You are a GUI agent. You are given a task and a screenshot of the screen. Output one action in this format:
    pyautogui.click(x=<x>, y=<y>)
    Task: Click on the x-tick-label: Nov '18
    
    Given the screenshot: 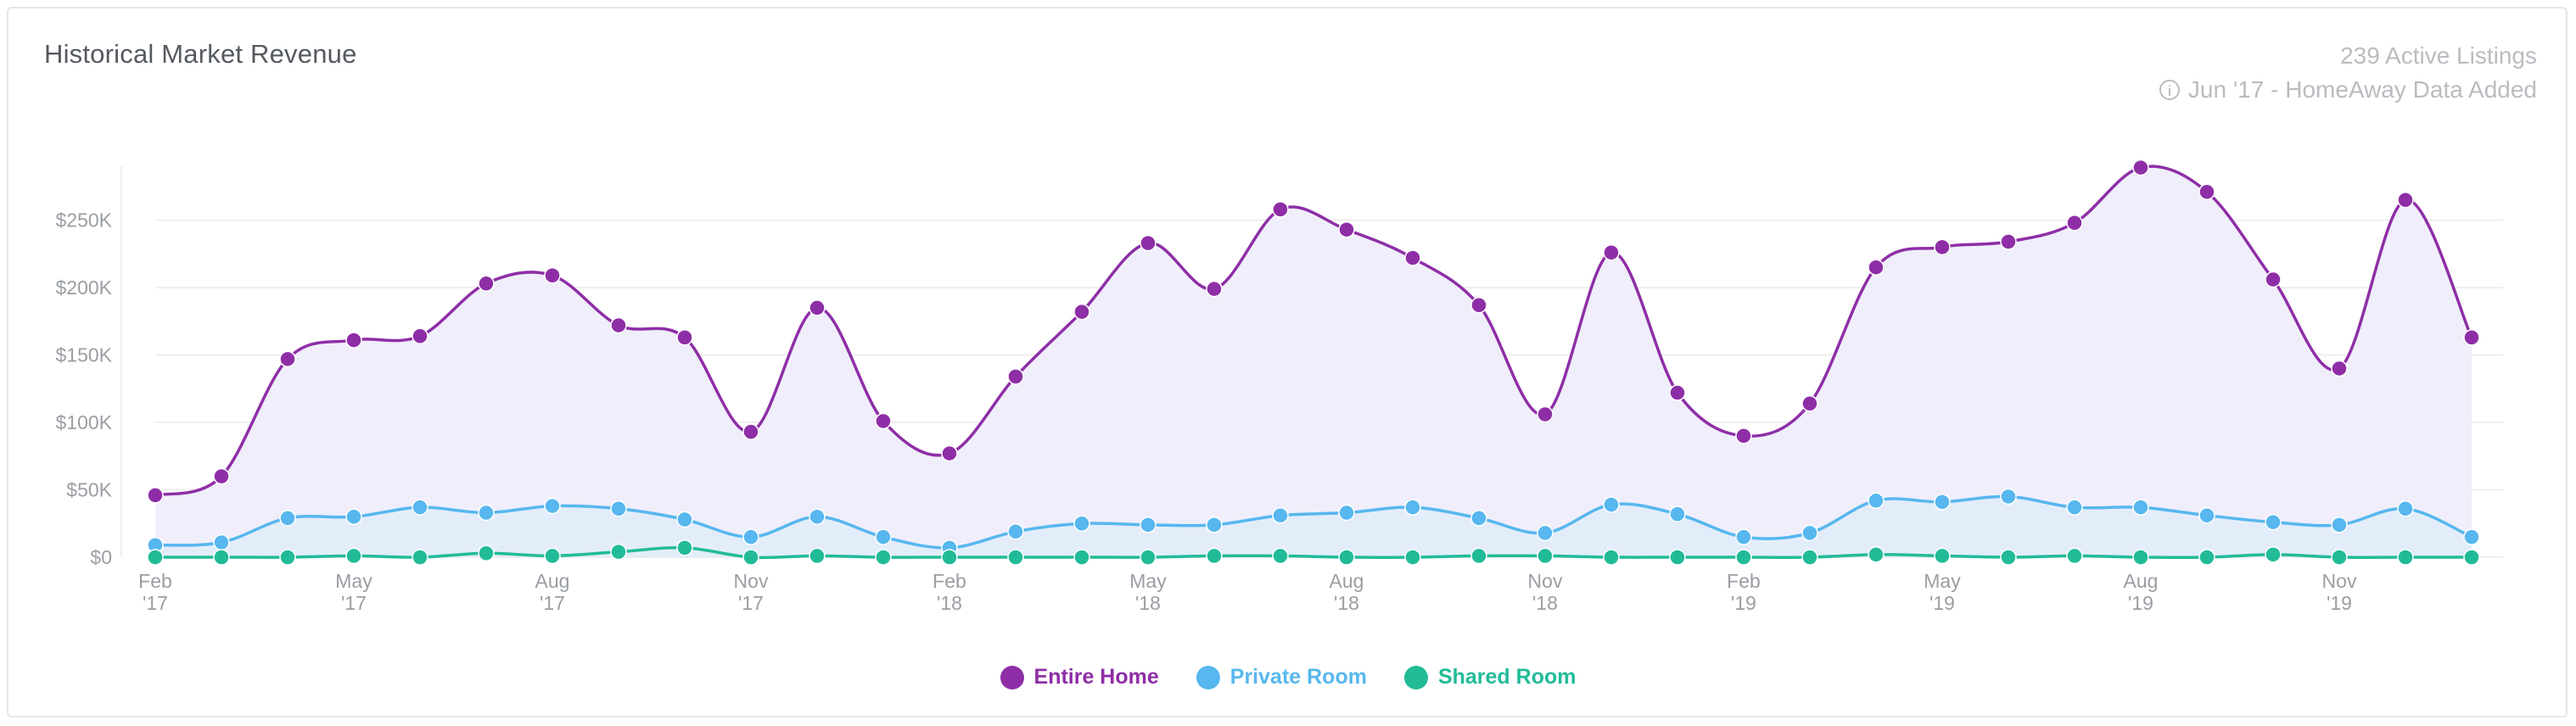 What is the action you would take?
    pyautogui.click(x=1545, y=592)
    